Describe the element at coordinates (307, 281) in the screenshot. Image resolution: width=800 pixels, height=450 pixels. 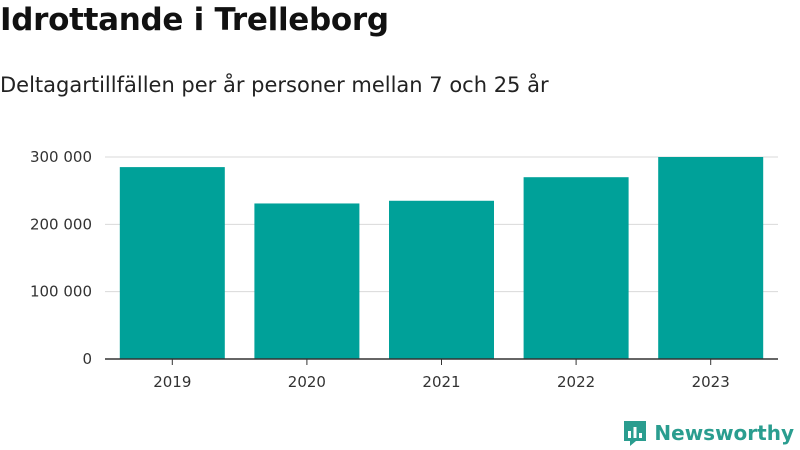
I see `bar-2020` at that location.